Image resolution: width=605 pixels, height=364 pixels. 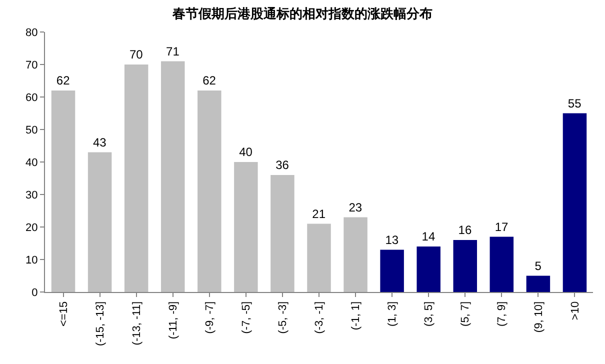 What do you see at coordinates (136, 323) in the screenshot?
I see `x-tick-label: (-13, -11]` at bounding box center [136, 323].